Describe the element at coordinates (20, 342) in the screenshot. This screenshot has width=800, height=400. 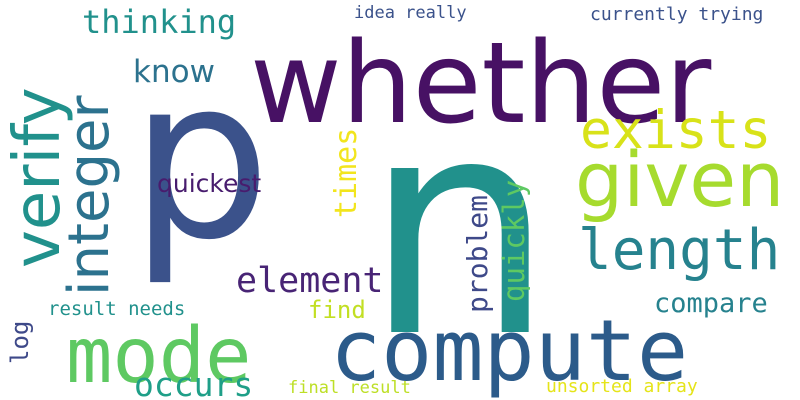
I see `word-log: log` at that location.